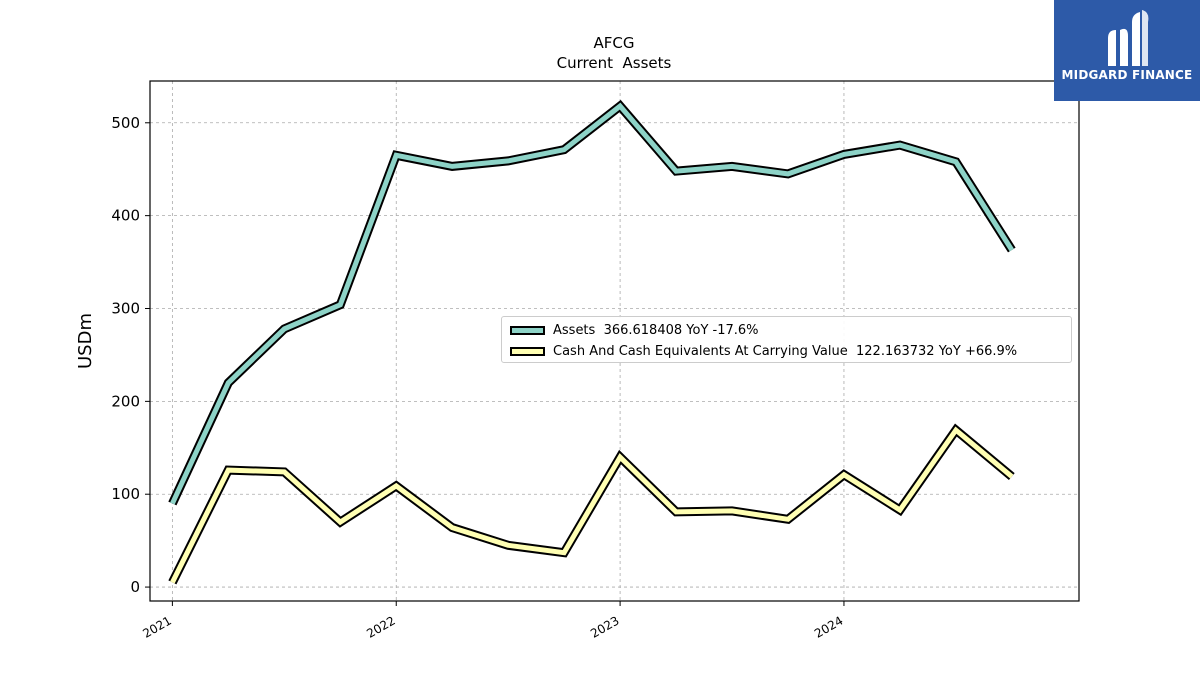 The image size is (1200, 675). What do you see at coordinates (125, 216) in the screenshot?
I see `y-tick-label: 400` at bounding box center [125, 216].